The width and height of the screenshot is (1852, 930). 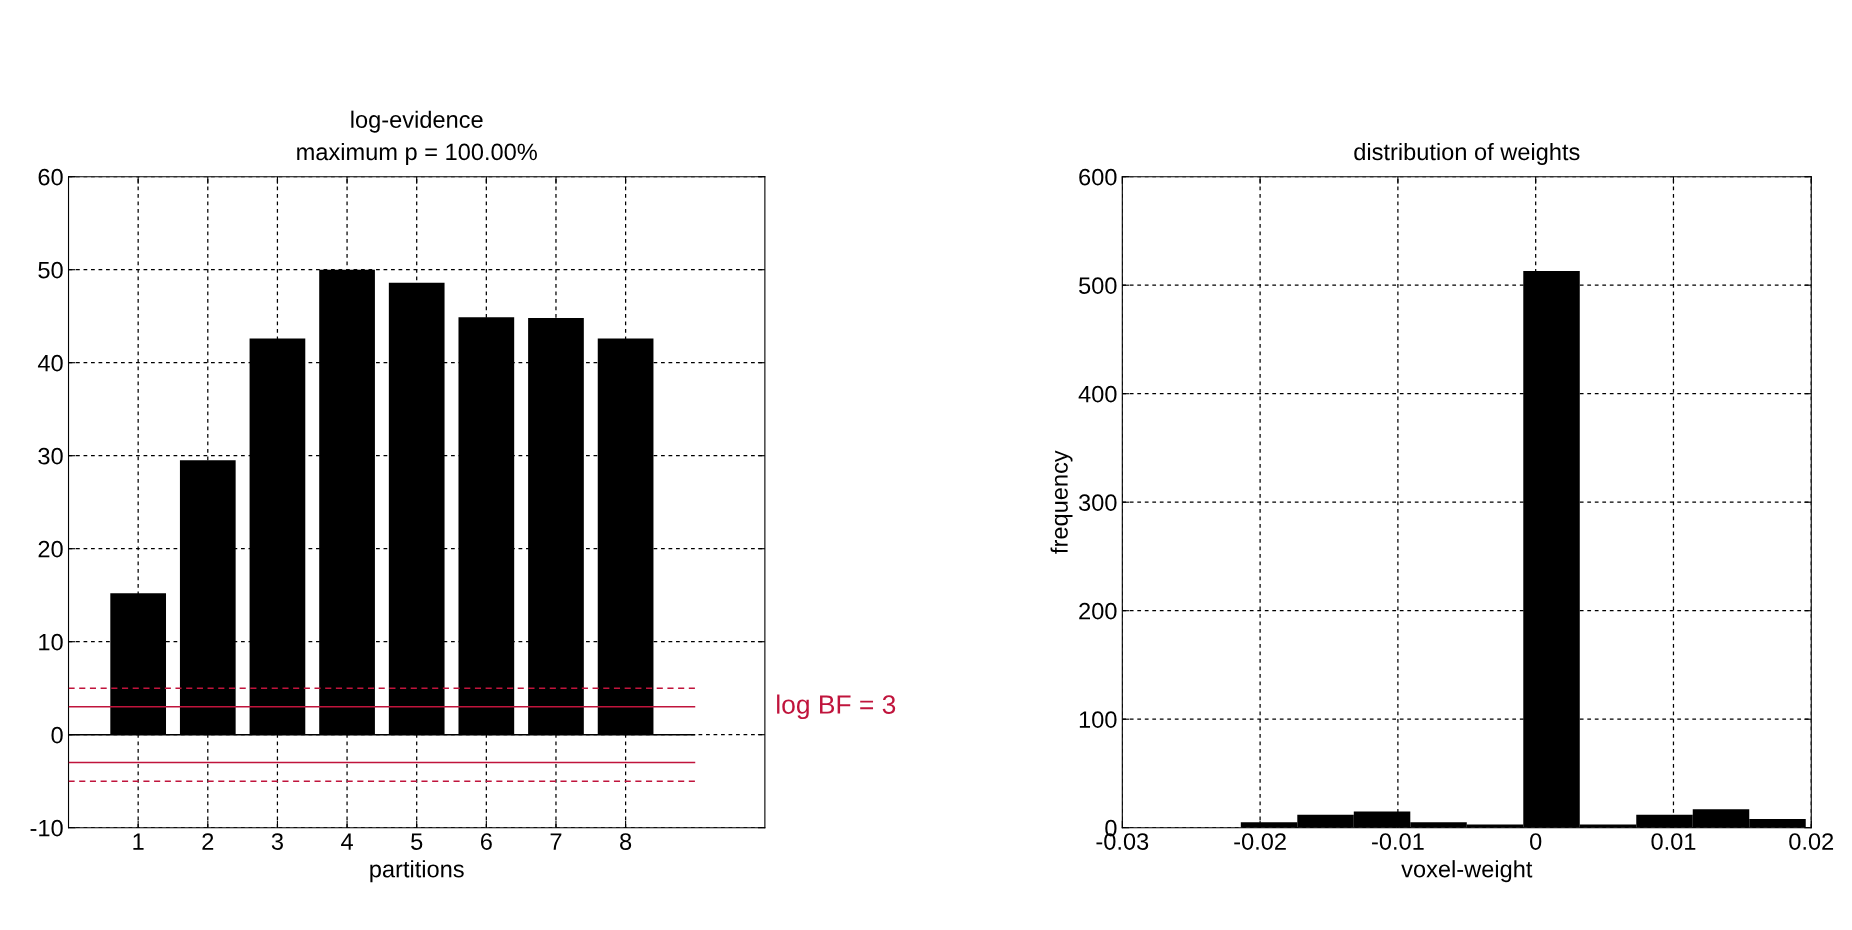 I want to click on x-tick-label: 1, so click(x=138, y=841).